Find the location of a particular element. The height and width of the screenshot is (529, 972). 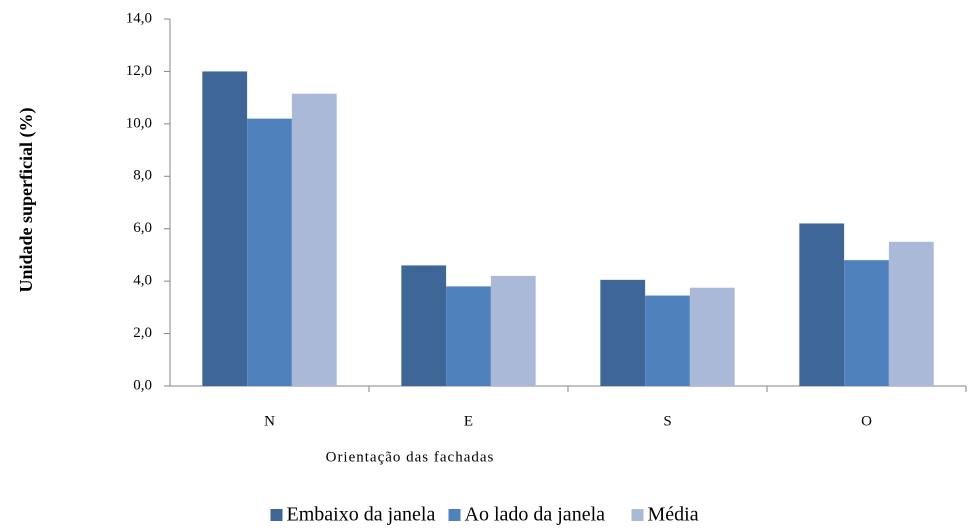

y-tick-label: 4,0 is located at coordinates (142, 281).